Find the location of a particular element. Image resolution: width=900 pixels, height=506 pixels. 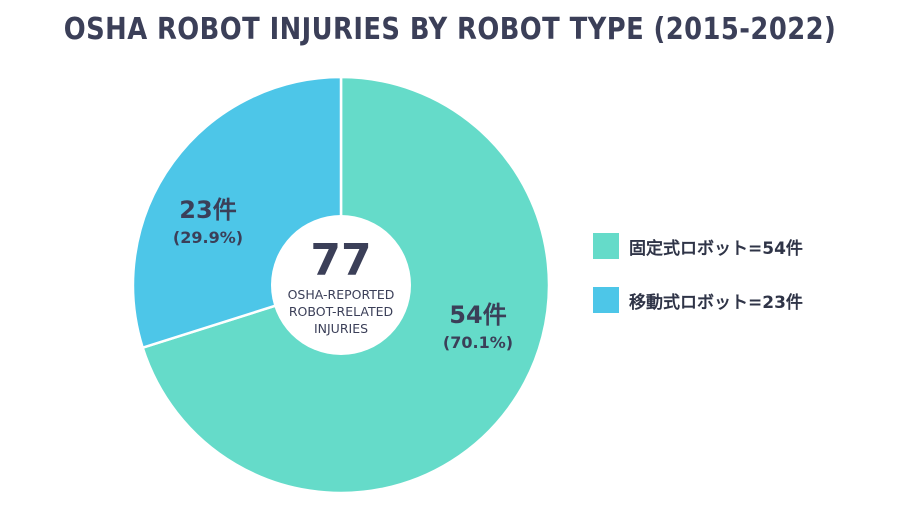

center-line-2: ROBOT-RELATED is located at coordinates (341, 311).